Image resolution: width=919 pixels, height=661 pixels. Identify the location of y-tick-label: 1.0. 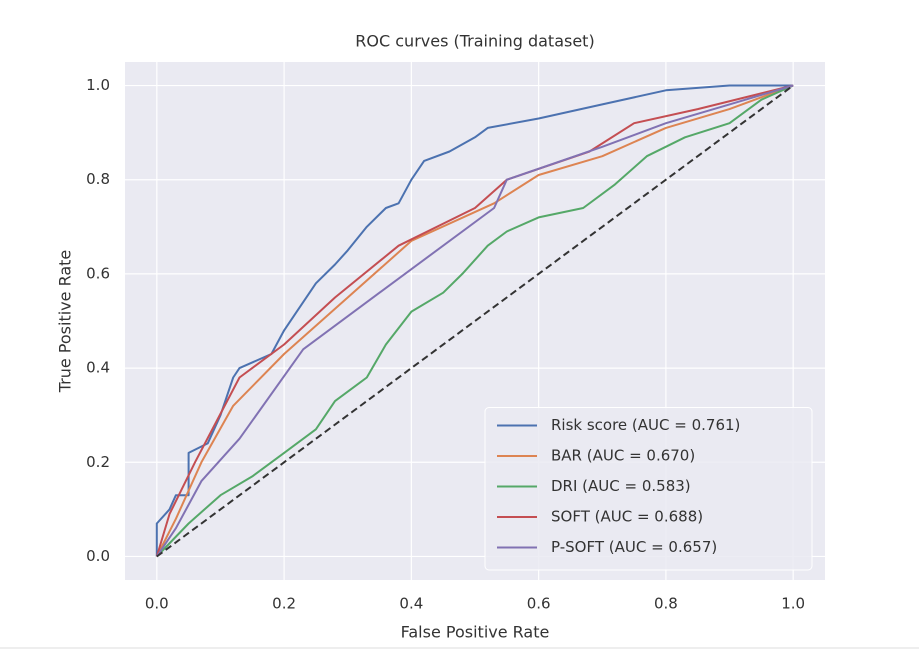
(98, 85).